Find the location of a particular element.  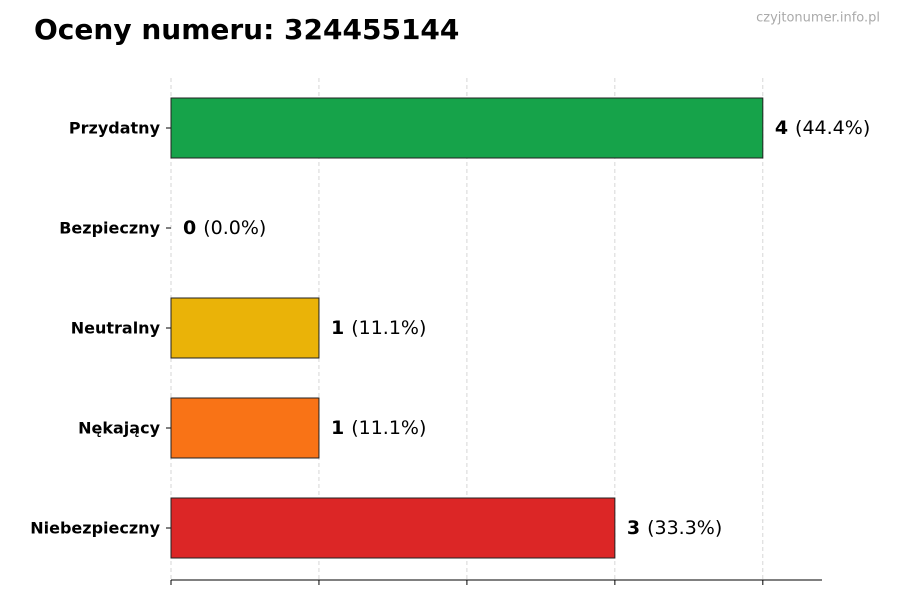

value-count: 3 is located at coordinates (633, 528).